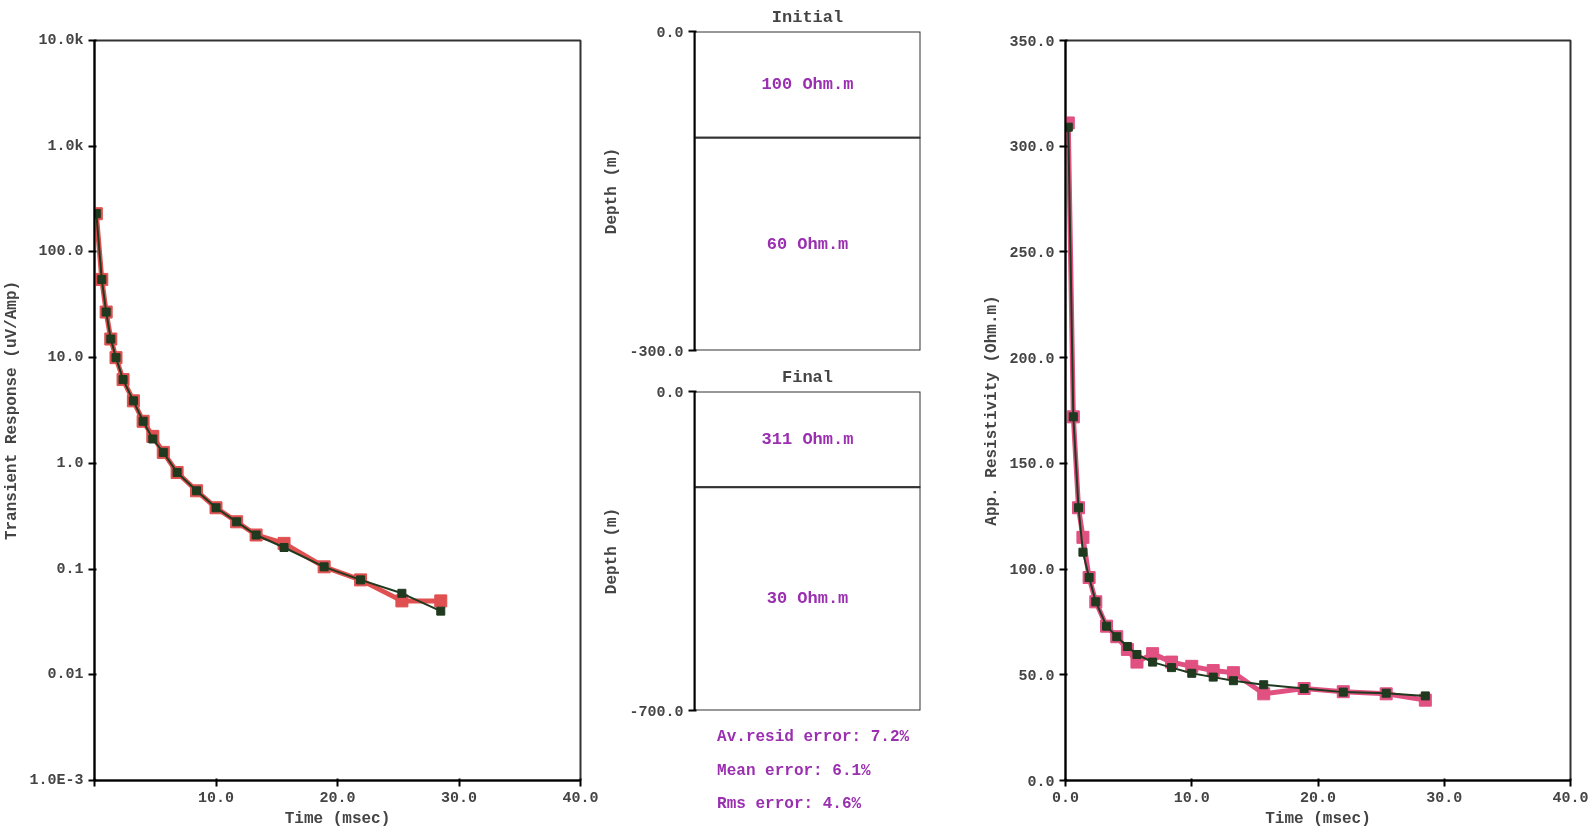  What do you see at coordinates (70, 463) in the screenshot?
I see `y-tick-label: 1.0` at bounding box center [70, 463].